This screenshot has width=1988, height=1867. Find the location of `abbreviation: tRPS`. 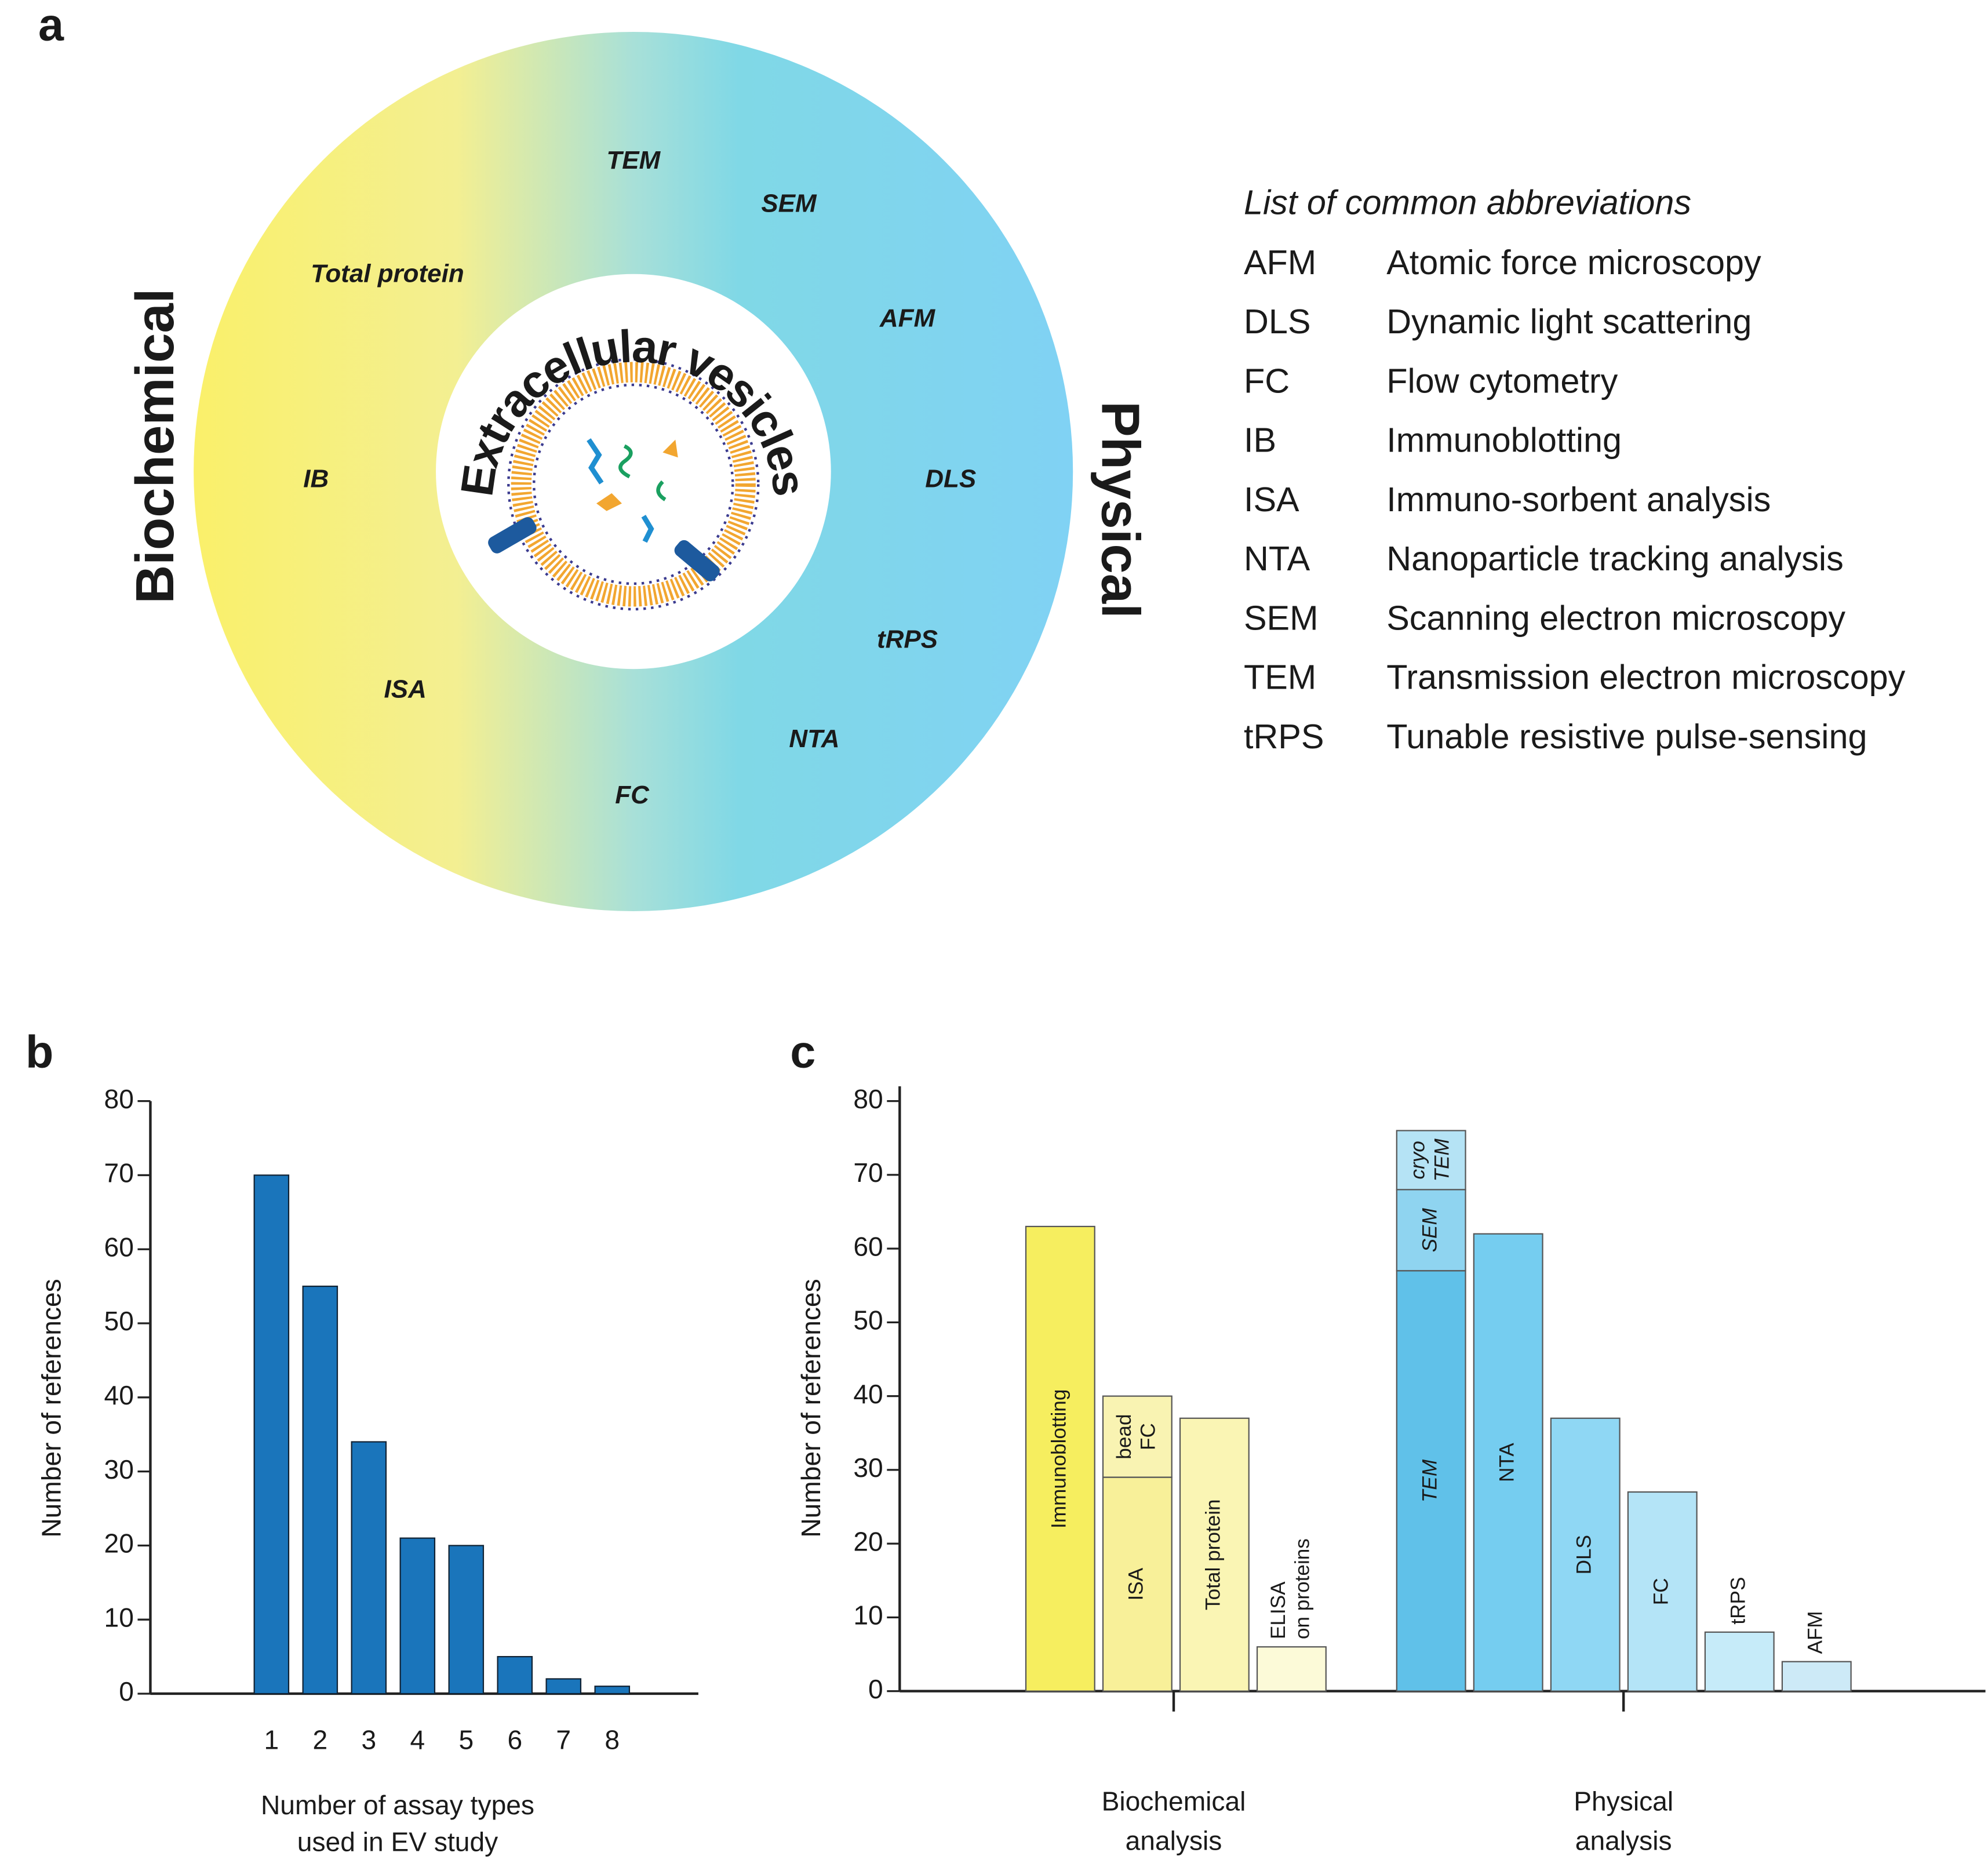

abbreviation: tRPS is located at coordinates (1284, 736).